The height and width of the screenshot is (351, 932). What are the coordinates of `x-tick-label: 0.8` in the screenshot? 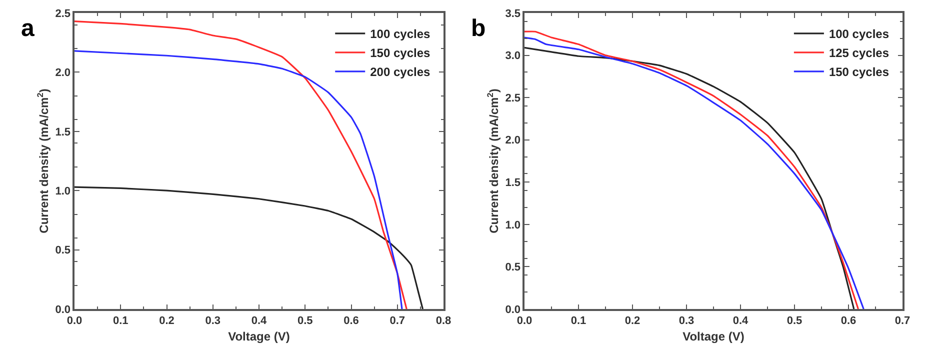 It's located at (444, 320).